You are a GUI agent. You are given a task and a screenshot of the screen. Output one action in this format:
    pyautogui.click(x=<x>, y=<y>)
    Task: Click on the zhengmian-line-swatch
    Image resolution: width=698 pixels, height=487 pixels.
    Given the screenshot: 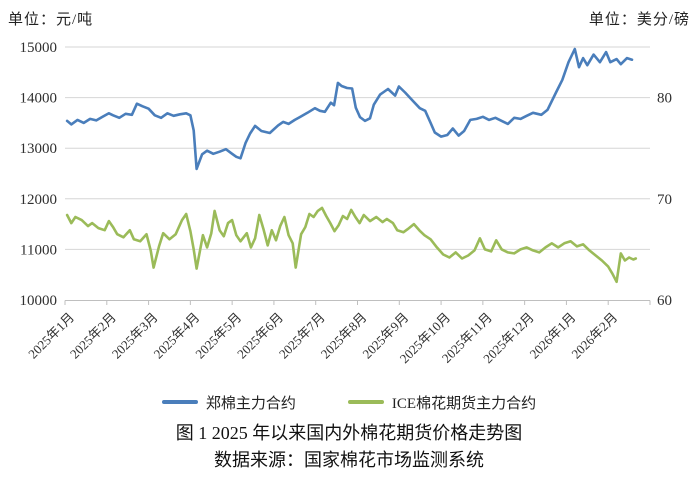 What is the action you would take?
    pyautogui.click(x=179, y=402)
    